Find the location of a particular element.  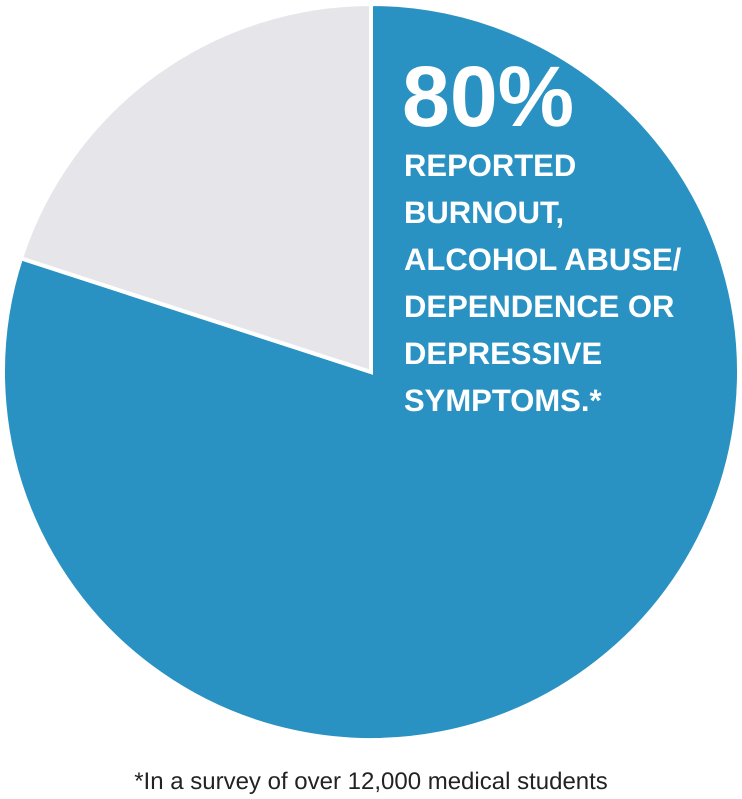

data-label: 80% is located at coordinates (488, 97).